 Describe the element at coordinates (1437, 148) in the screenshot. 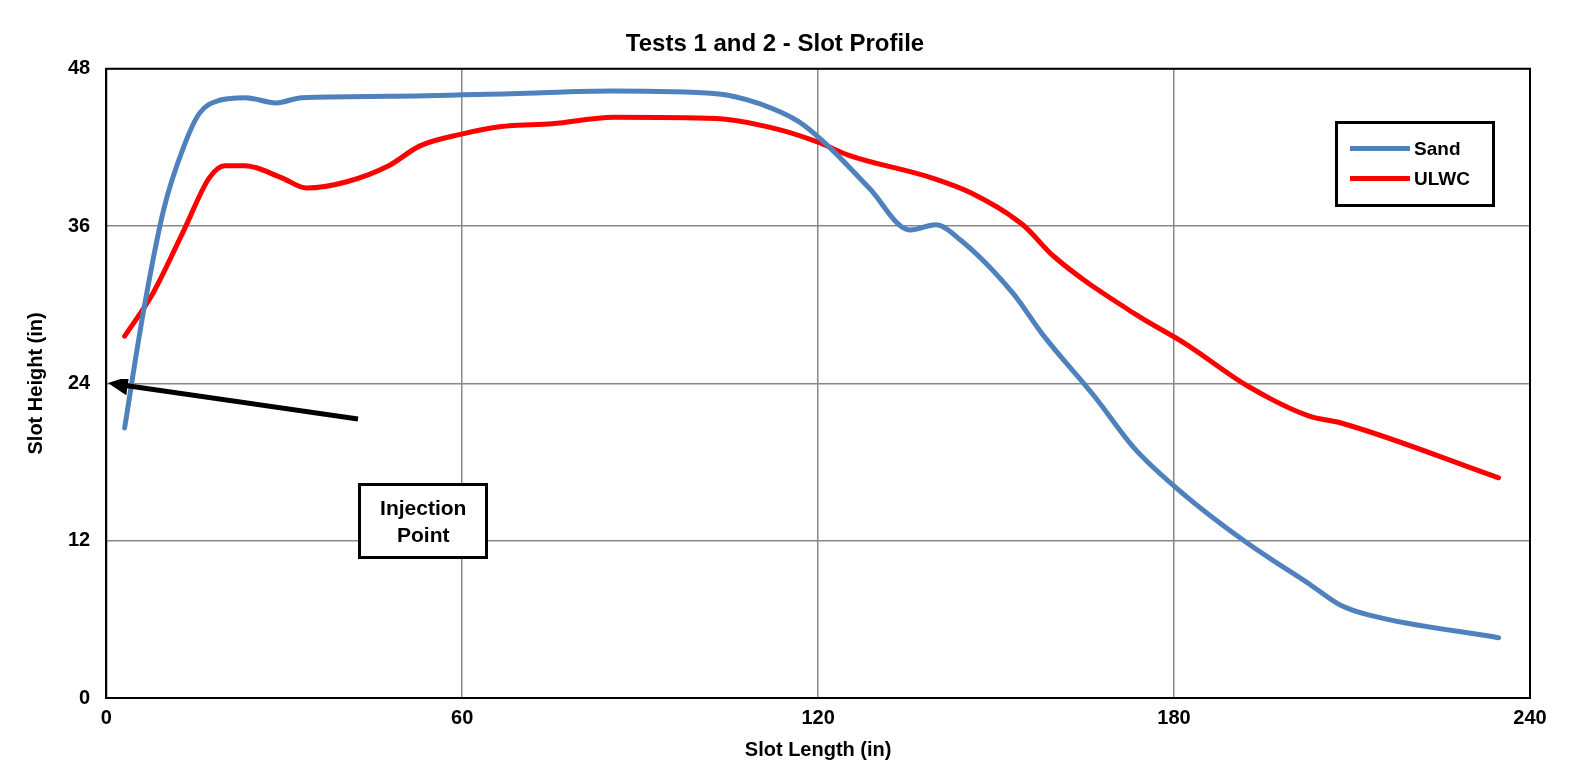

I see `legend-label: Sand` at that location.